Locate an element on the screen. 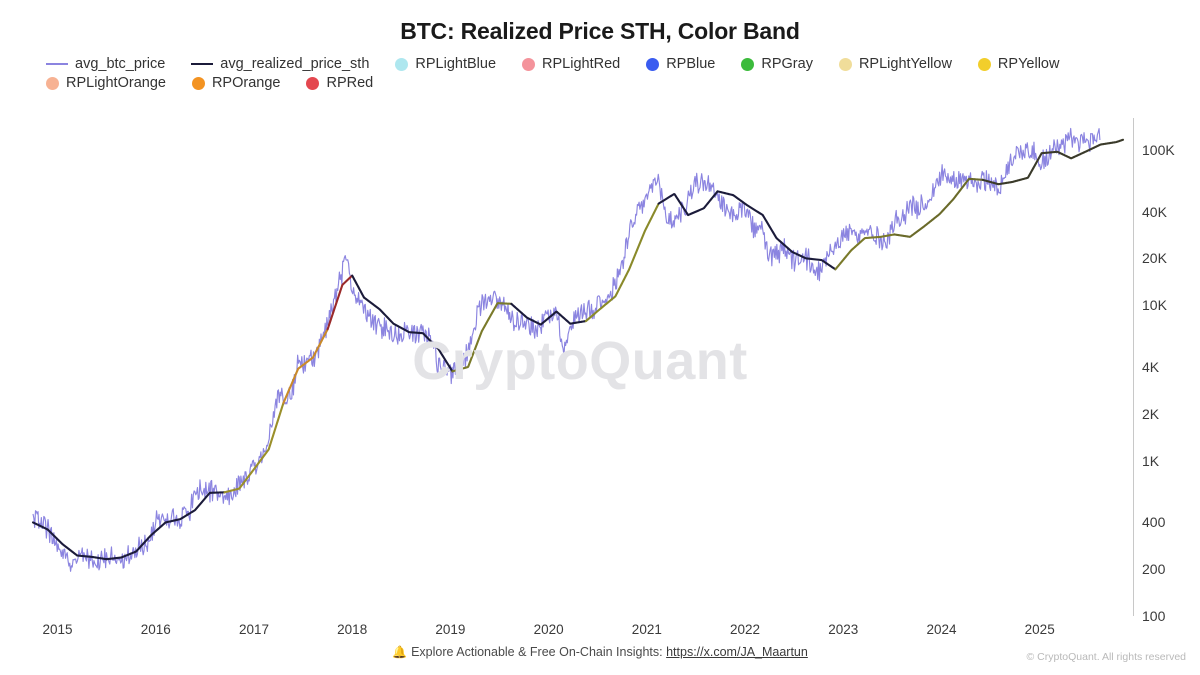  x-tick-label: 2018 is located at coordinates (352, 629).